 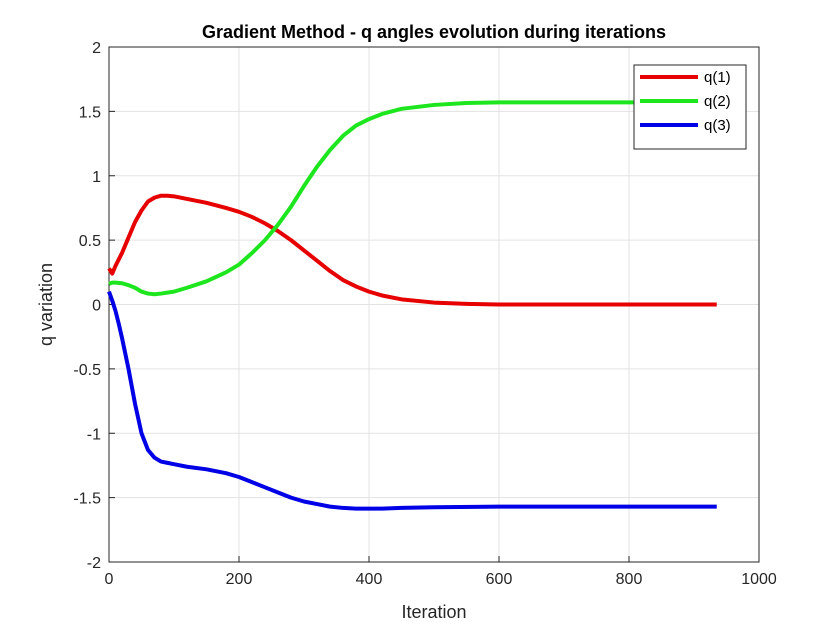 I want to click on y-axis-label: q variation, so click(x=46, y=304).